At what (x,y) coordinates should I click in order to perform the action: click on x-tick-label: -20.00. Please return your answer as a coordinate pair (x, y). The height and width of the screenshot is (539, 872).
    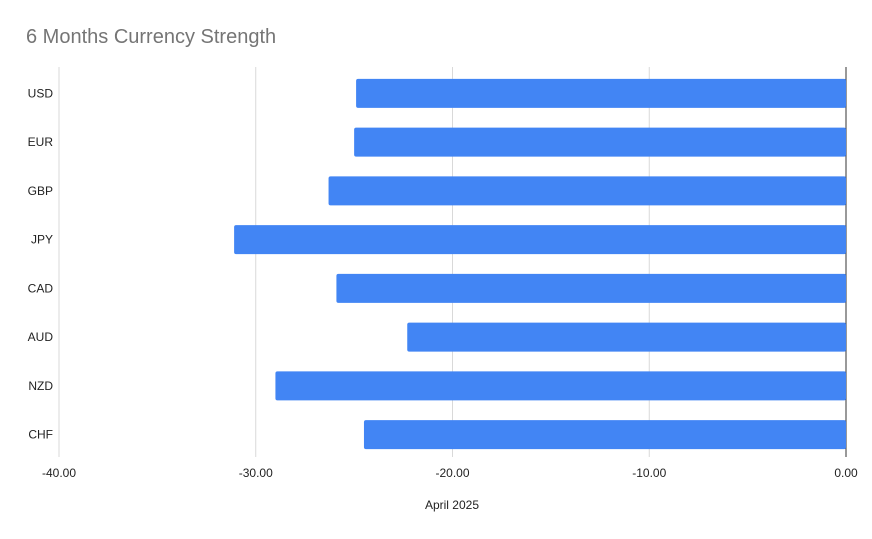
    Looking at the image, I should click on (452, 473).